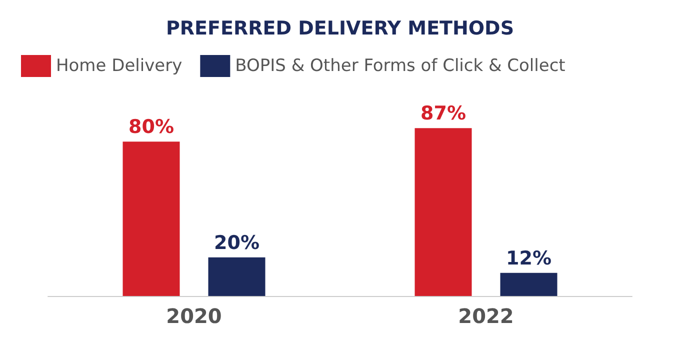 Image resolution: width=680 pixels, height=340 pixels. I want to click on data-label: 12%, so click(529, 258).